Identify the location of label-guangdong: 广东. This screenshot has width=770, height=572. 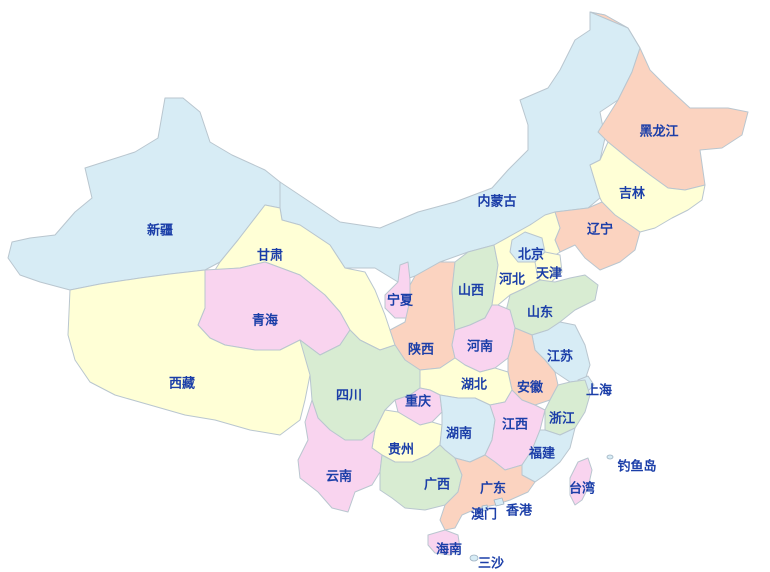
(493, 489).